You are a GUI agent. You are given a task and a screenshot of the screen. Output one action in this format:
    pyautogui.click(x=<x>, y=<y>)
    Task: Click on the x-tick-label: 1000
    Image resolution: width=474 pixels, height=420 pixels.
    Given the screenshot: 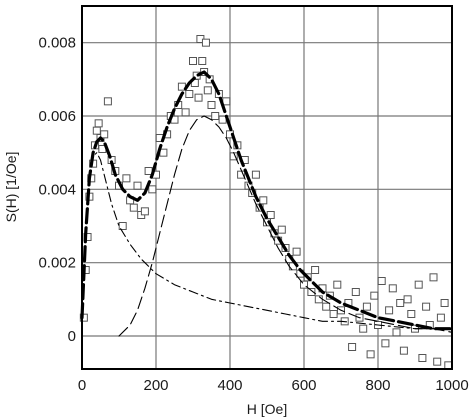 What is the action you would take?
    pyautogui.click(x=451, y=385)
    